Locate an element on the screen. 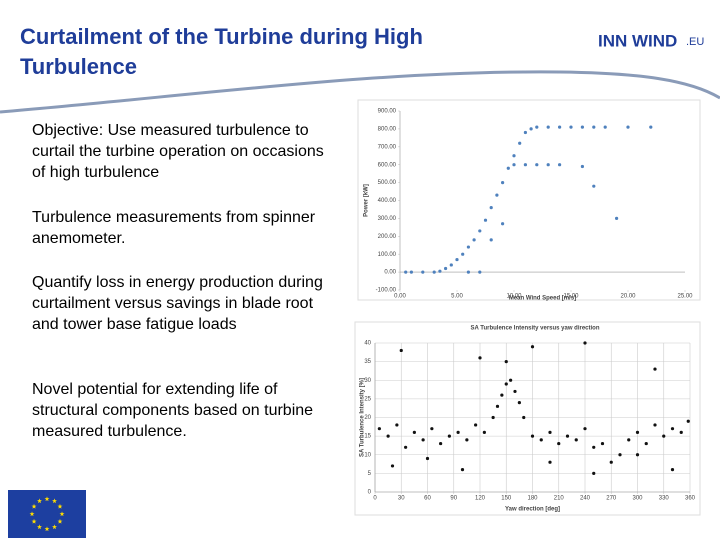 The image size is (720, 540). x-tick-label: 240 is located at coordinates (585, 499).